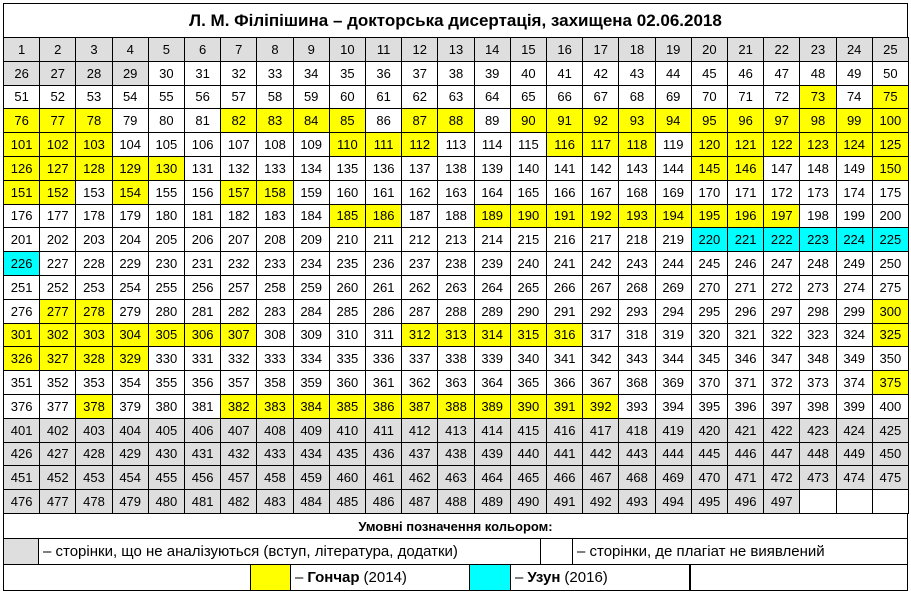  What do you see at coordinates (673, 311) in the screenshot?
I see `page-cell: 294` at bounding box center [673, 311].